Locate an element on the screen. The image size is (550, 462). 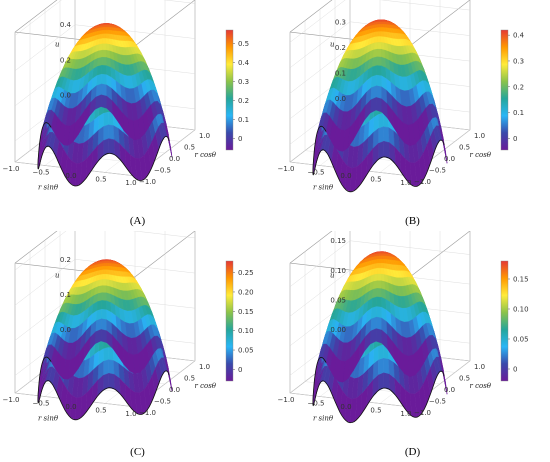
surface-c is located at coordinates (105, 340).